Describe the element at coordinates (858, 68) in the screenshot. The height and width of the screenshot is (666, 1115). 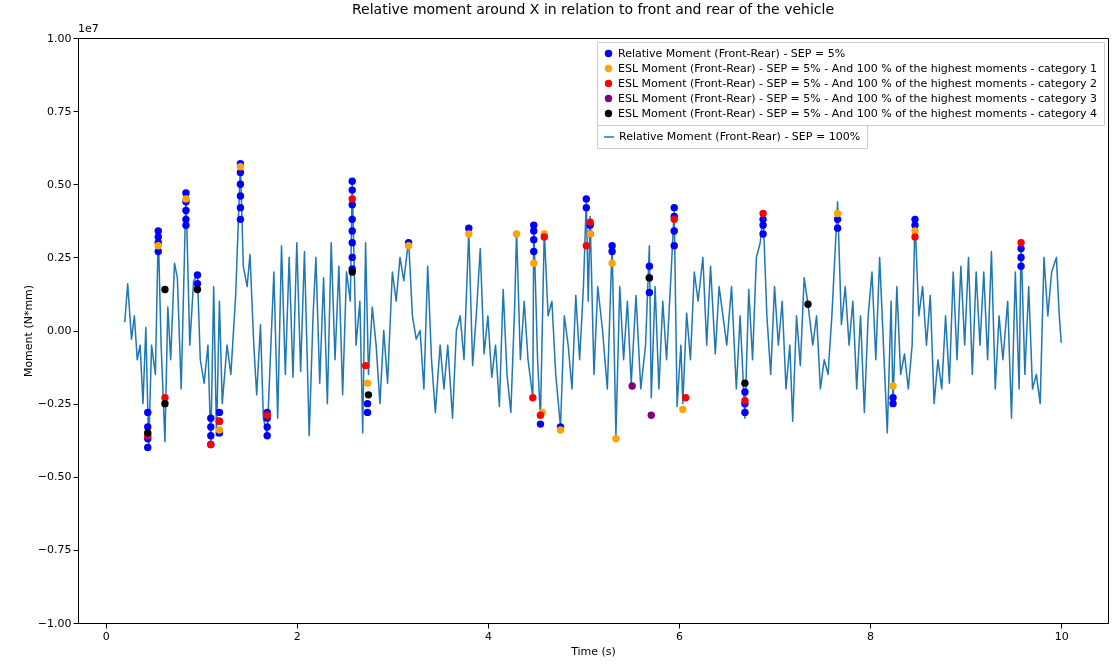
I see `legend-label: ESL Moment (Front-Rear) - SEP = 5% - And 100 % of the highest moments - category 1` at that location.